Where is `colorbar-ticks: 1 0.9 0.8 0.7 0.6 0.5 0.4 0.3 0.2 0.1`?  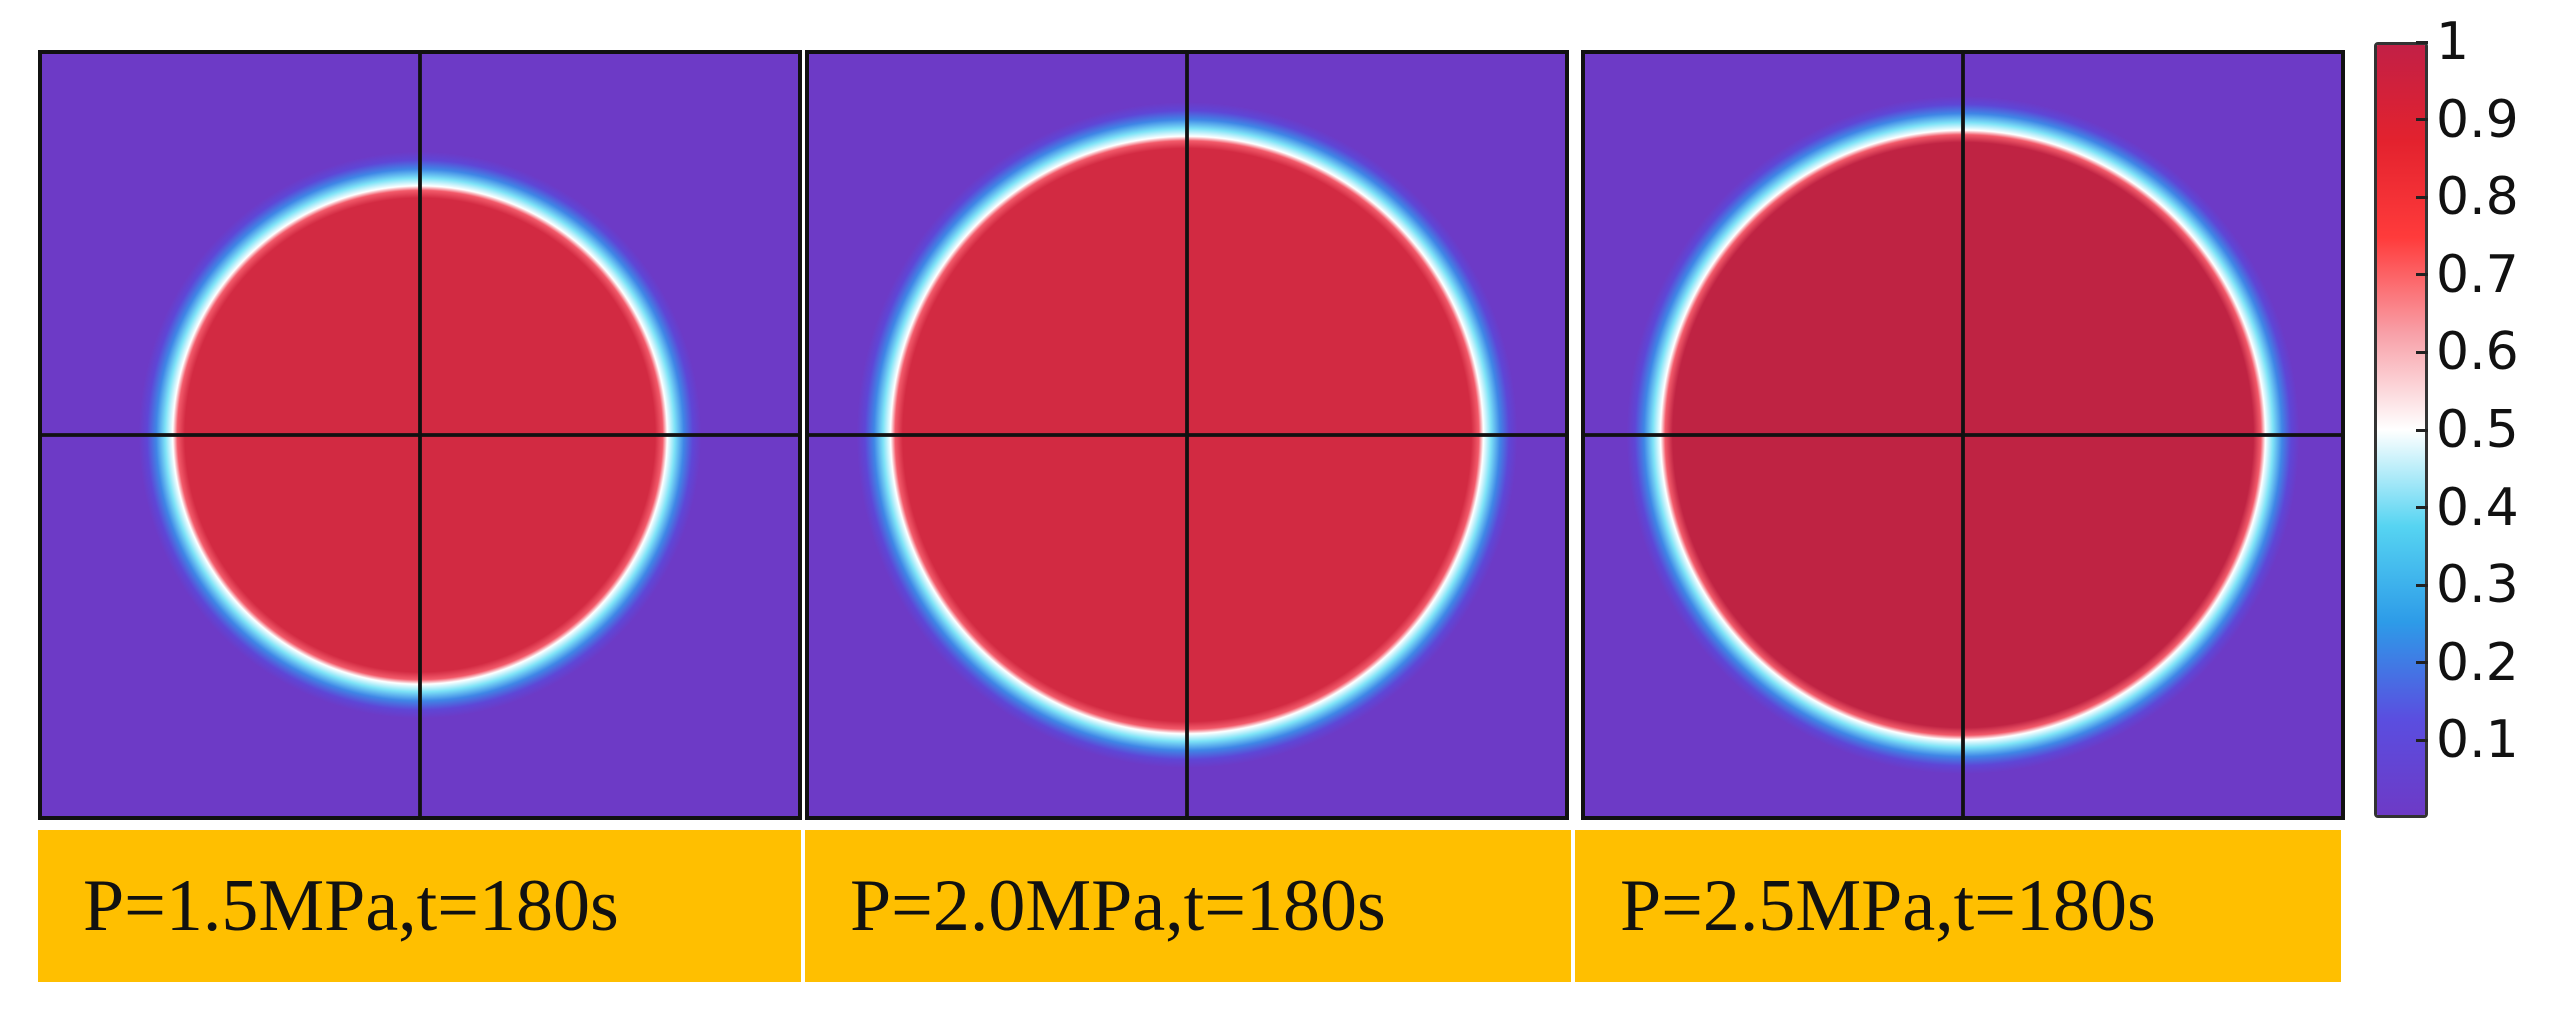 colorbar-ticks: 1 0.9 0.8 0.7 0.6 0.5 0.4 0.3 0.2 0.1 is located at coordinates (2490, 420).